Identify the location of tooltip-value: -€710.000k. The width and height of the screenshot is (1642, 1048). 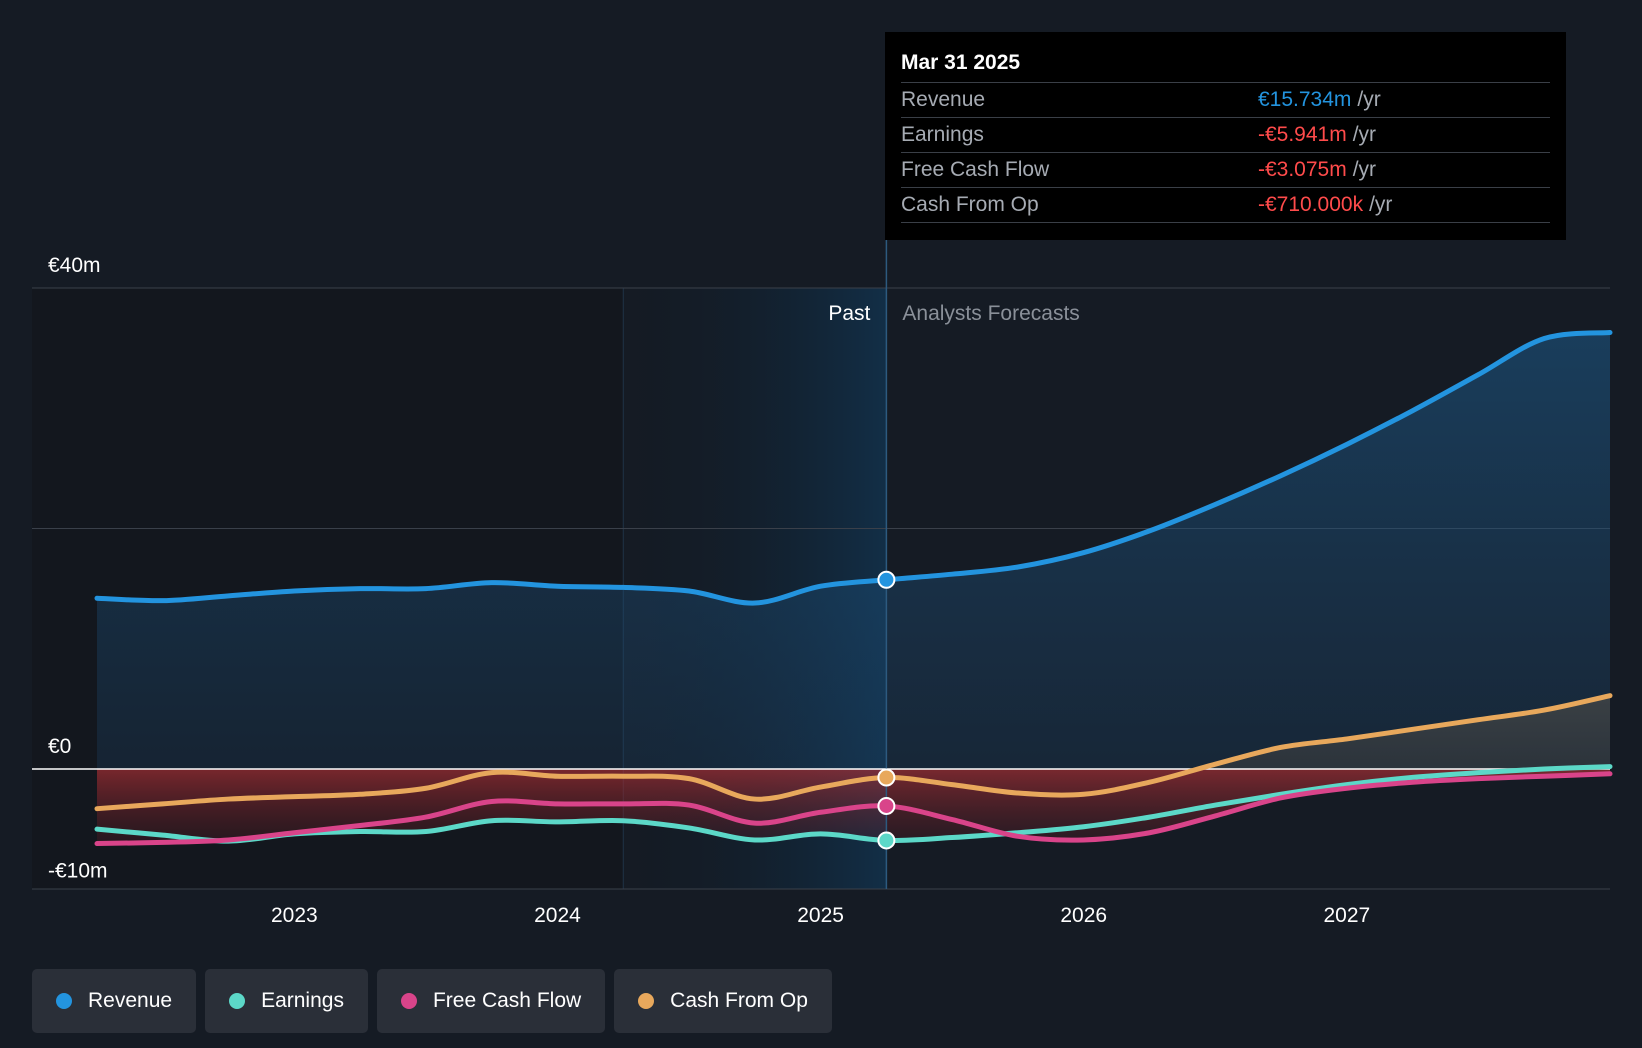
(1311, 204).